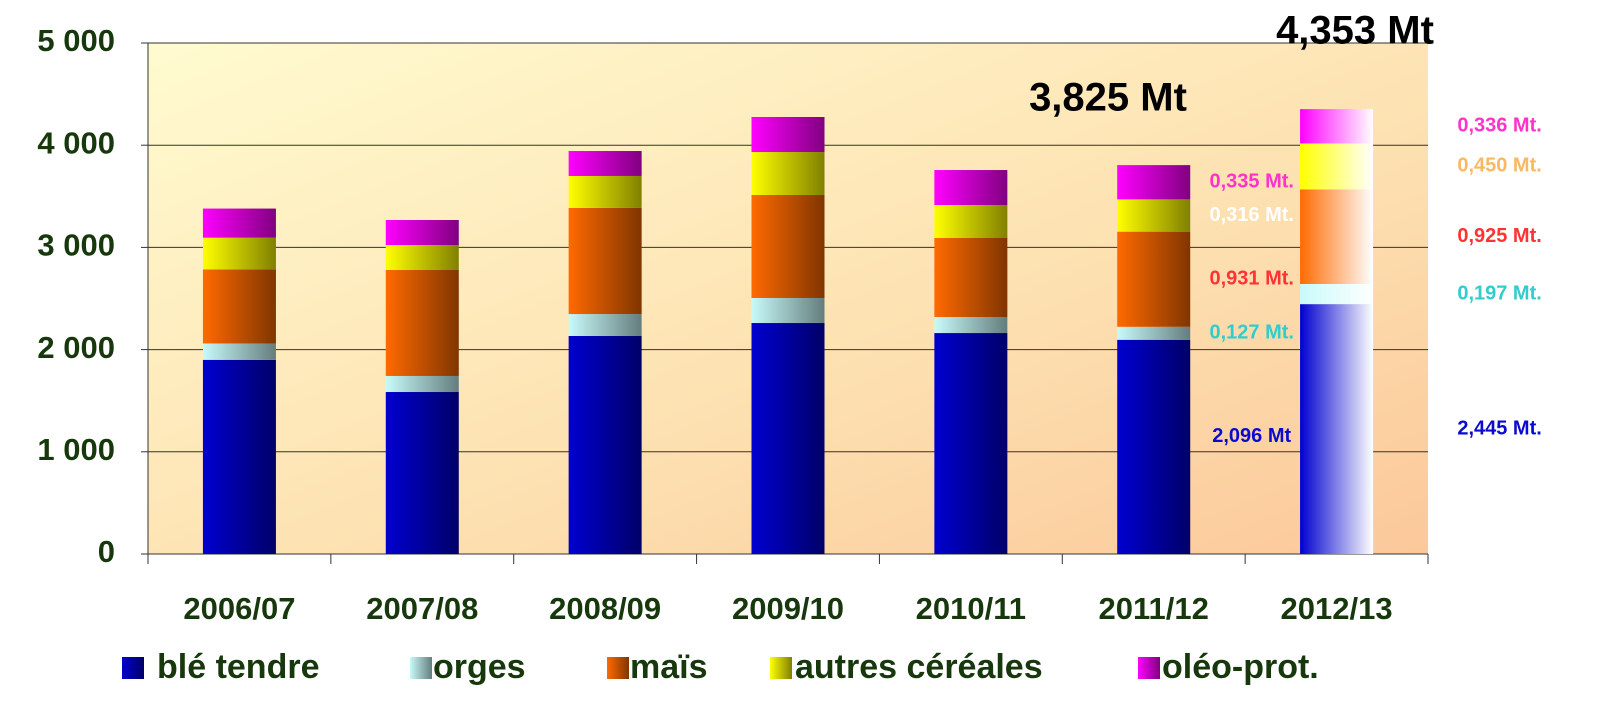  What do you see at coordinates (239, 608) in the screenshot?
I see `x-tick-label: 2006/07` at bounding box center [239, 608].